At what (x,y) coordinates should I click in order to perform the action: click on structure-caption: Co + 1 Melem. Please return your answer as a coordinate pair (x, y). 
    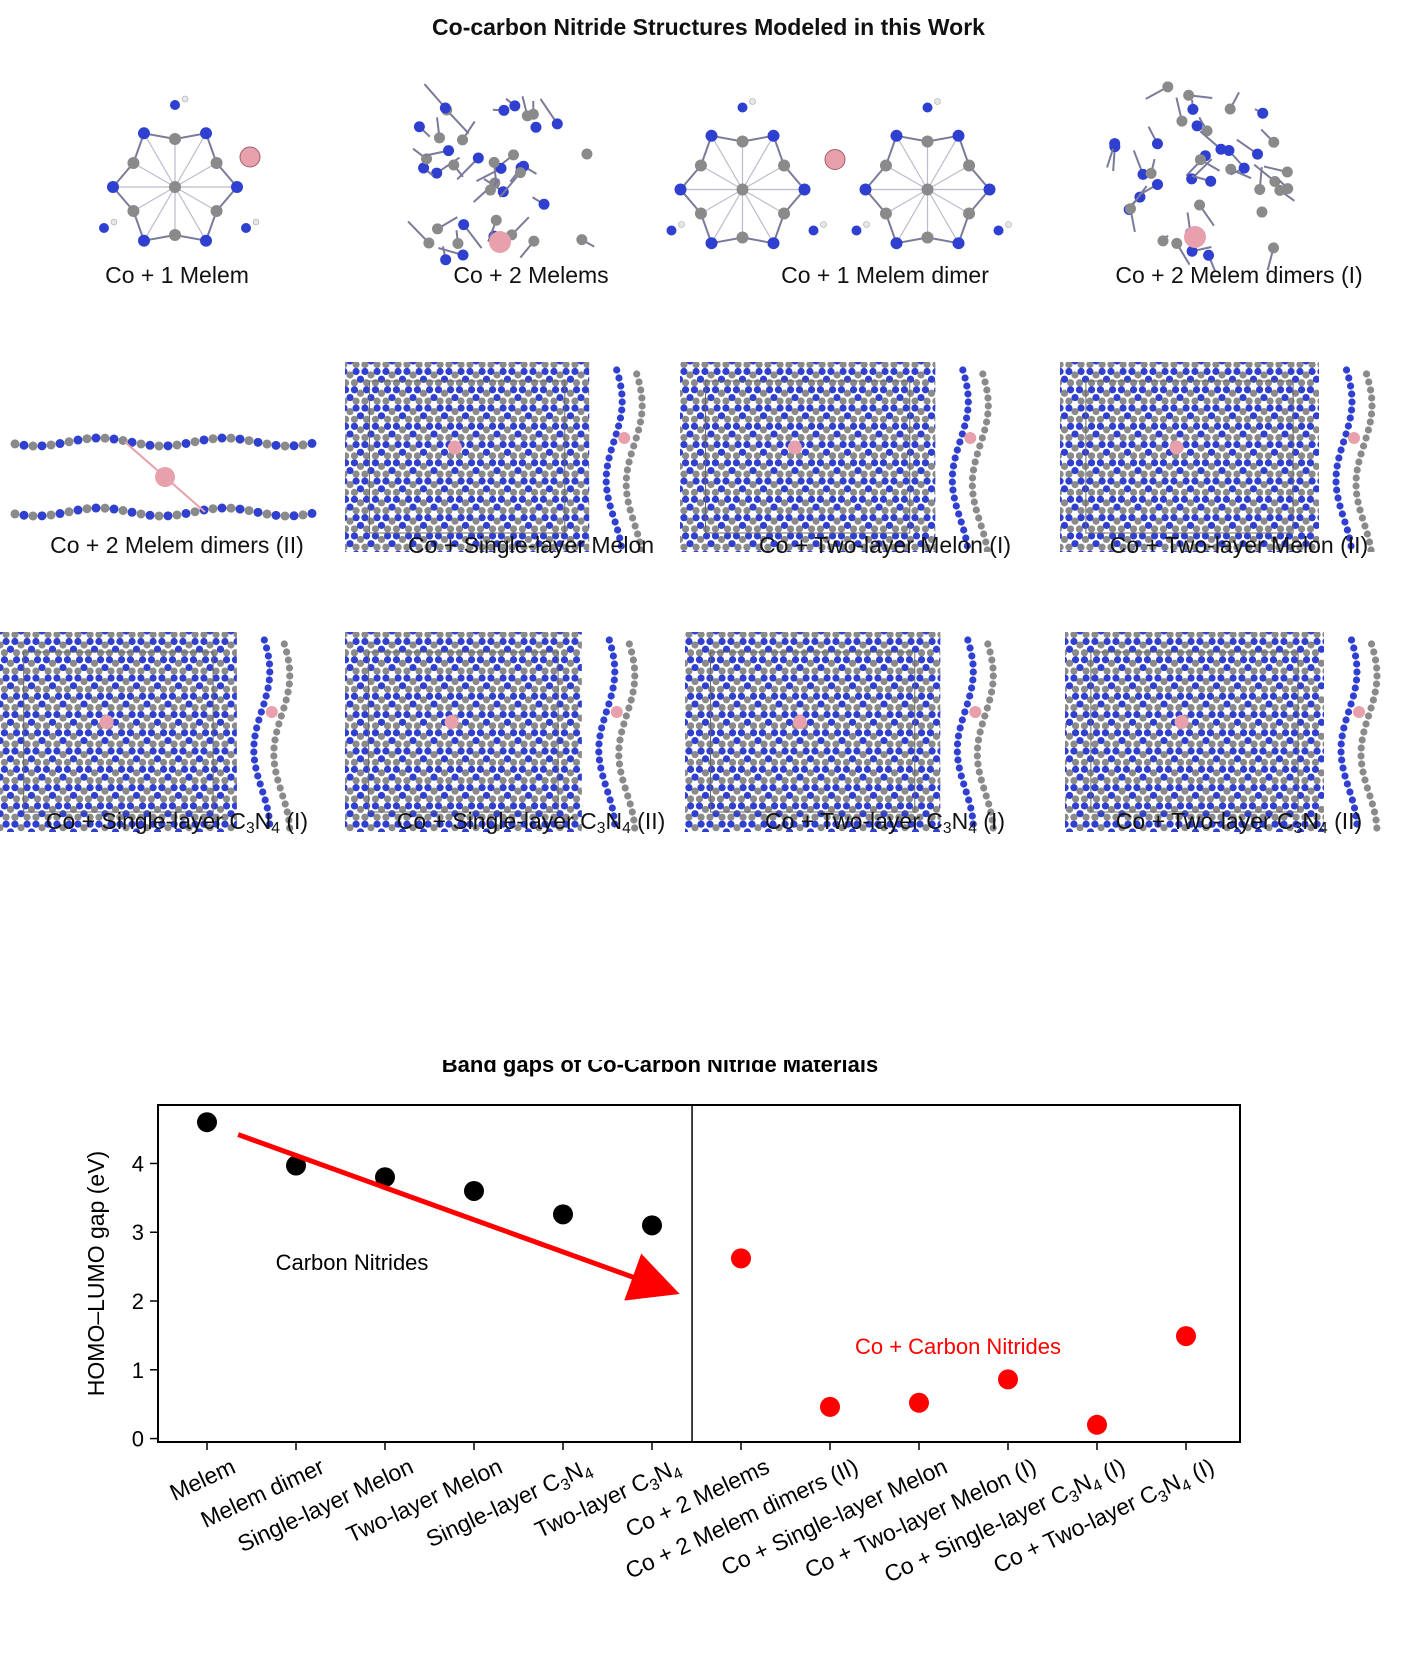
    Looking at the image, I should click on (177, 275).